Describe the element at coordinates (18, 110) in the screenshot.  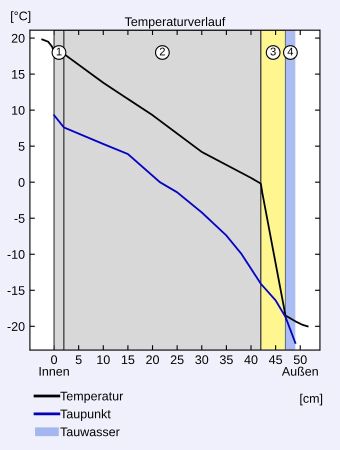
I see `y-tick-label: 10` at that location.